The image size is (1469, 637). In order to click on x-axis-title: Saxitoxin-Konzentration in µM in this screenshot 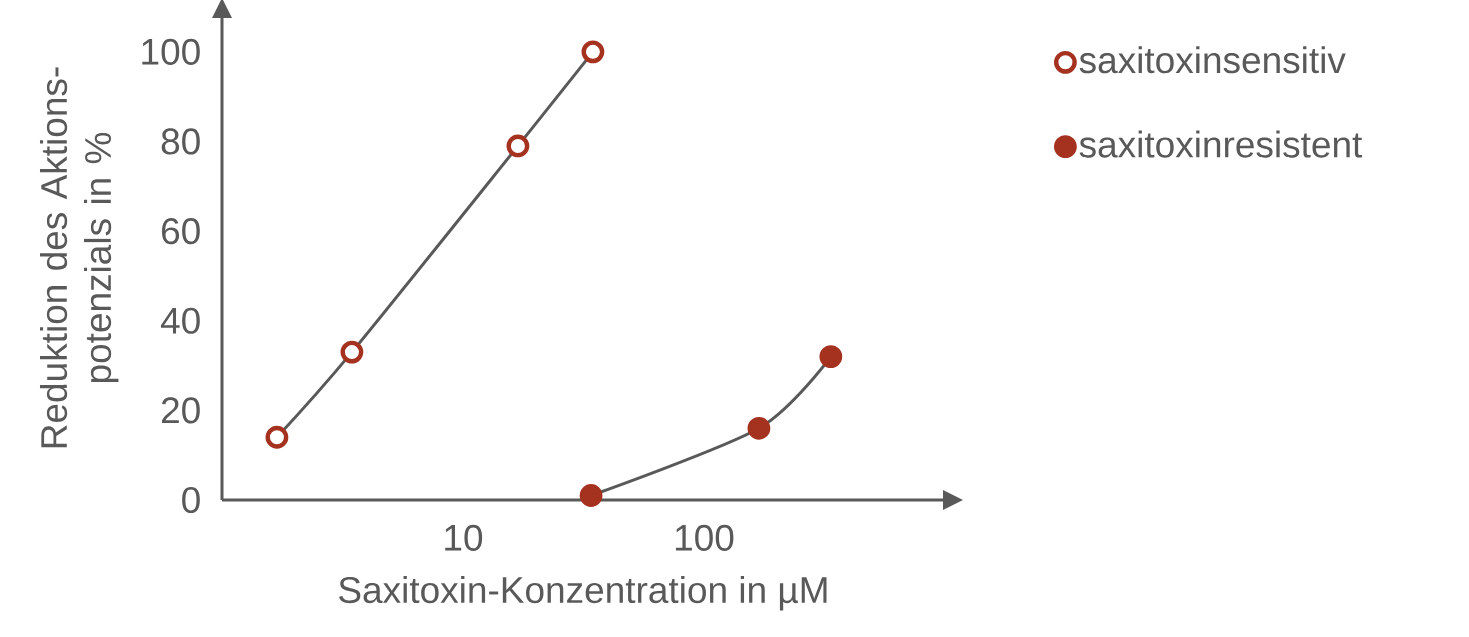, I will do `click(583, 593)`.